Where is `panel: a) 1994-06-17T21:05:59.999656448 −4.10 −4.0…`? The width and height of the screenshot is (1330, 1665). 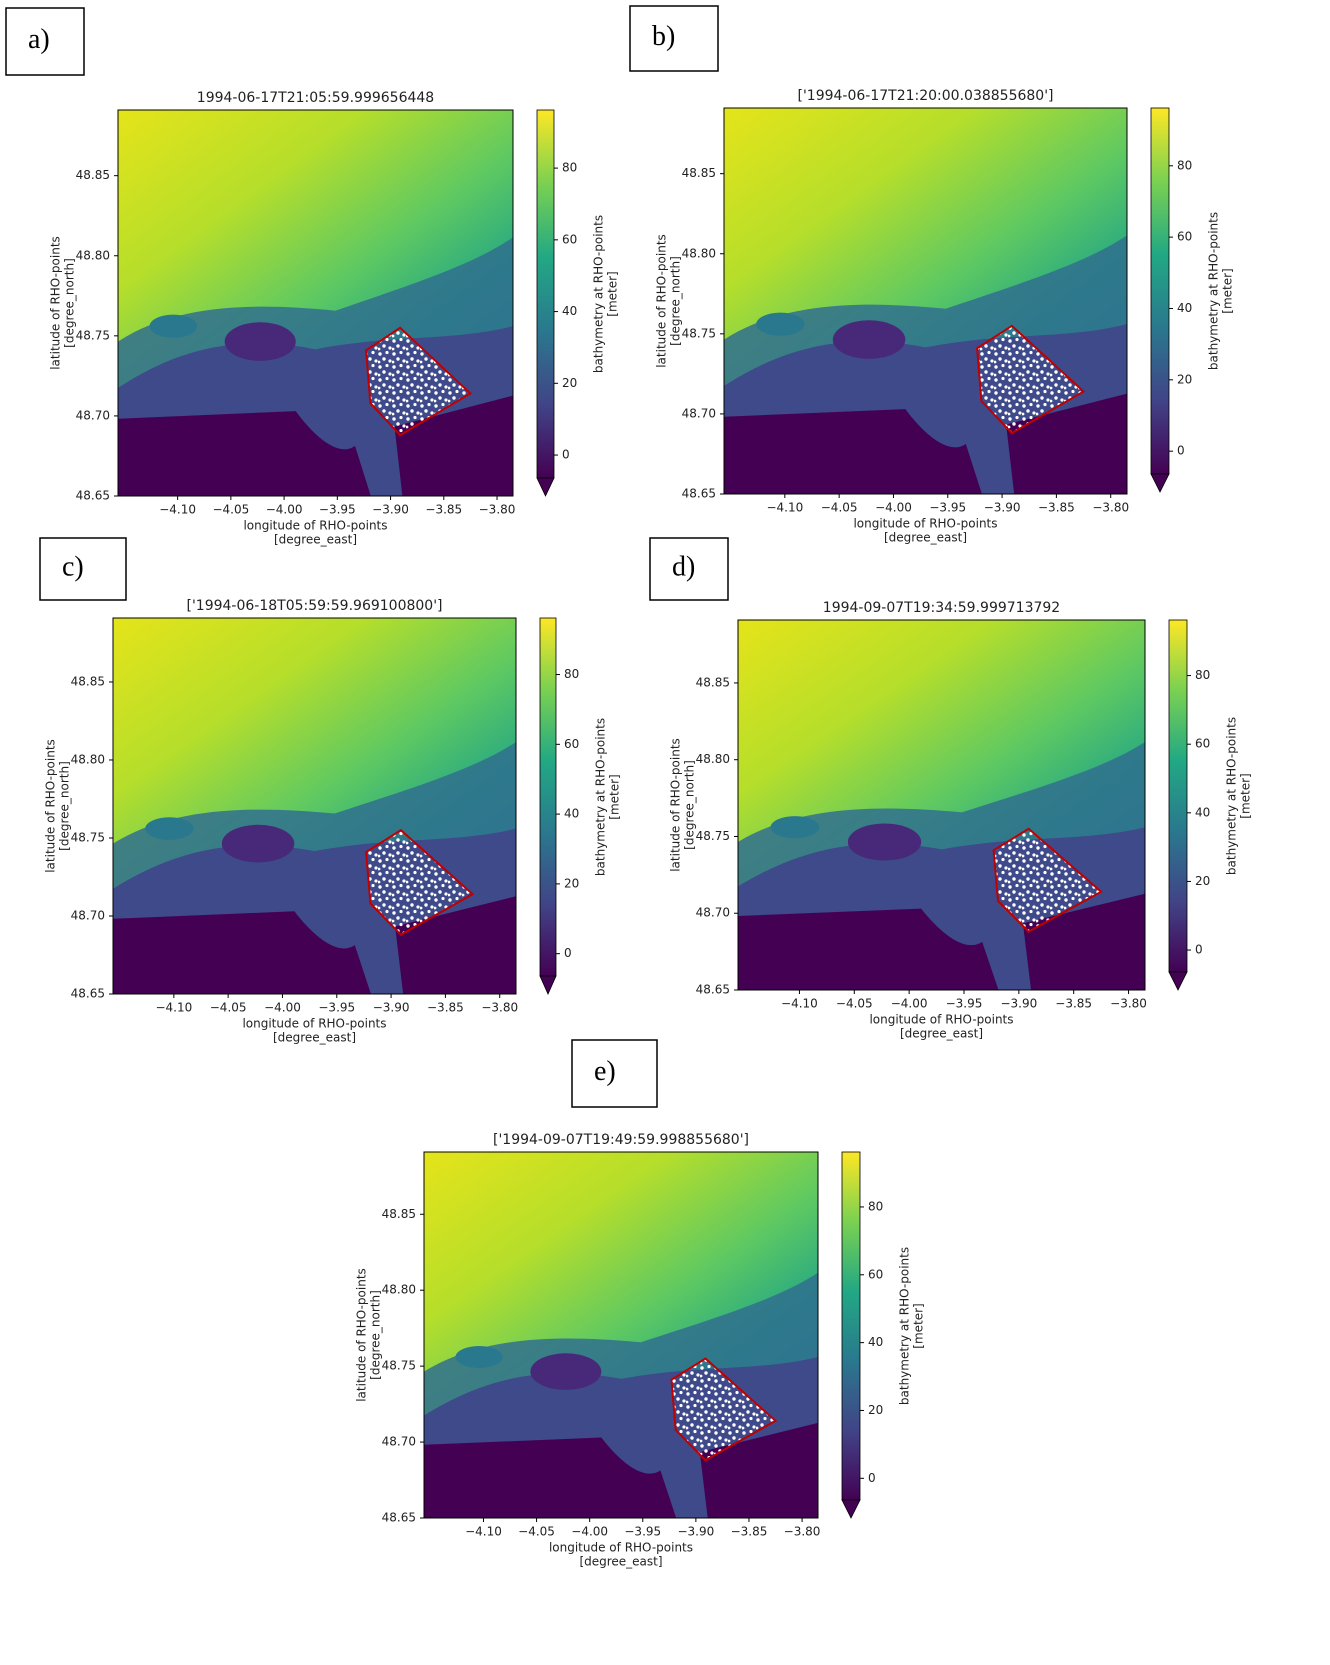 panel: a) 1994-06-17T21:05:59.999656448 −4.10 −4.0… is located at coordinates (312, 277).